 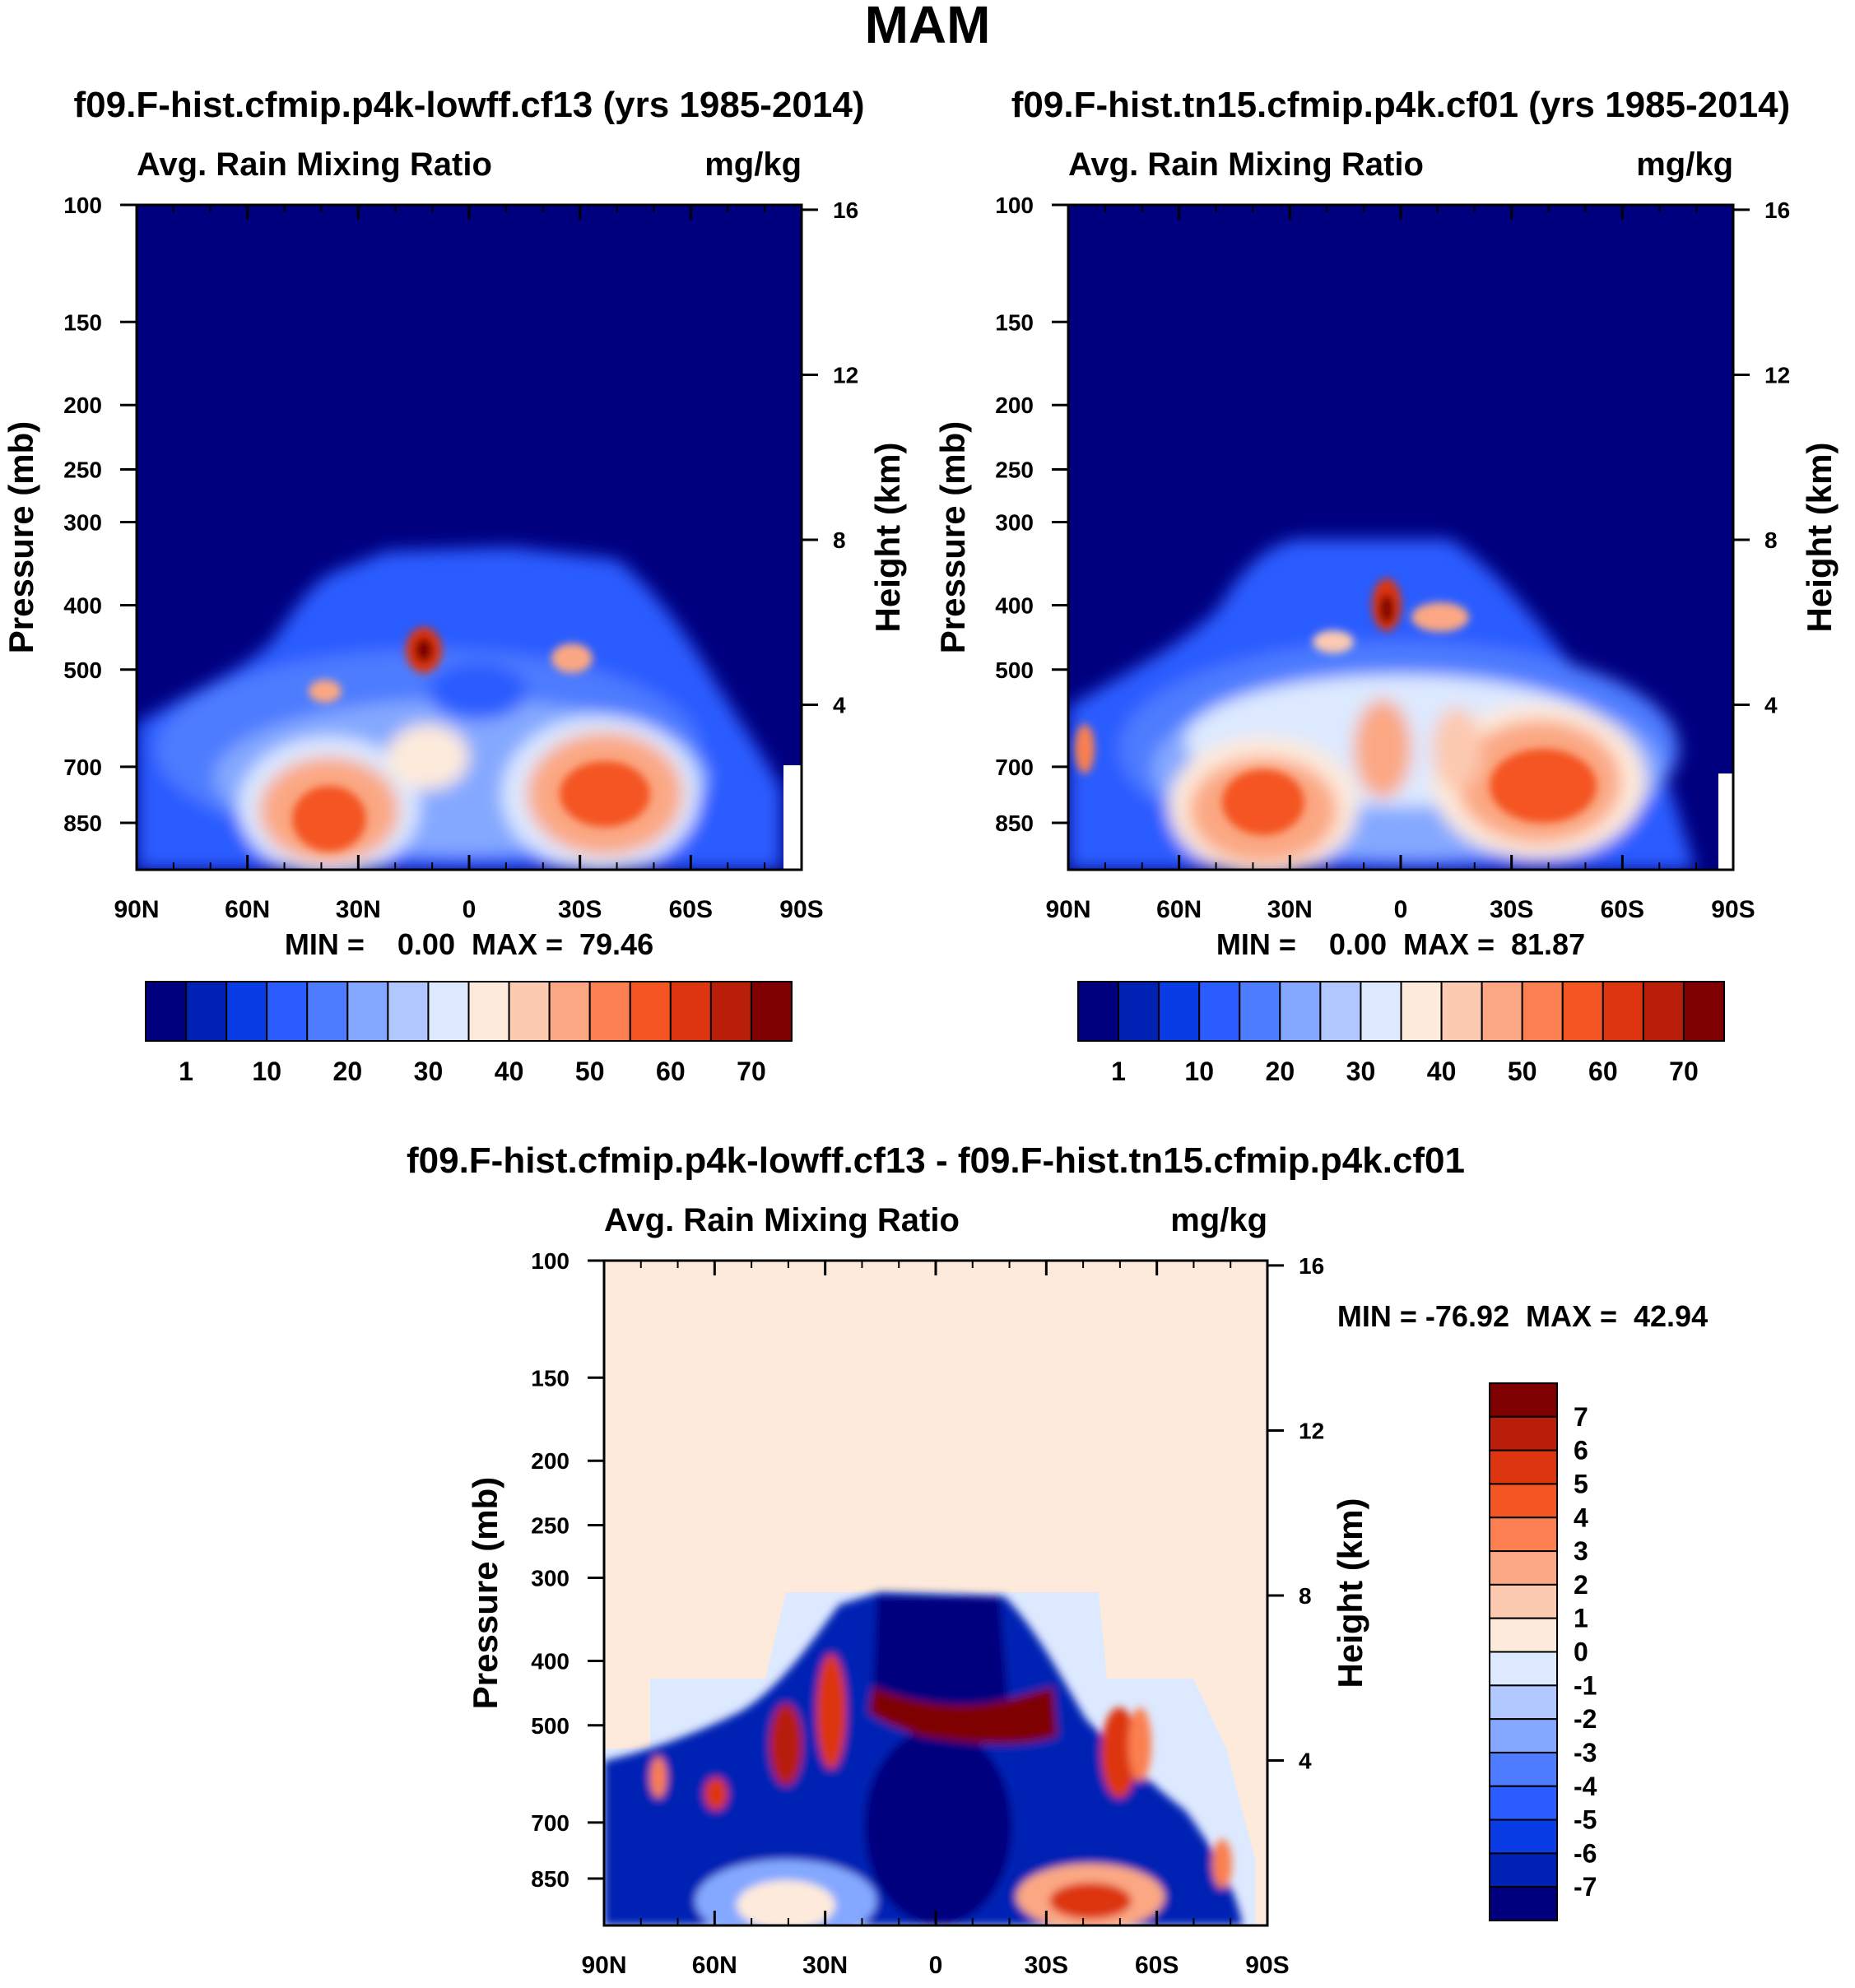 What do you see at coordinates (550, 1261) in the screenshot?
I see `y-tick-label: 100` at bounding box center [550, 1261].